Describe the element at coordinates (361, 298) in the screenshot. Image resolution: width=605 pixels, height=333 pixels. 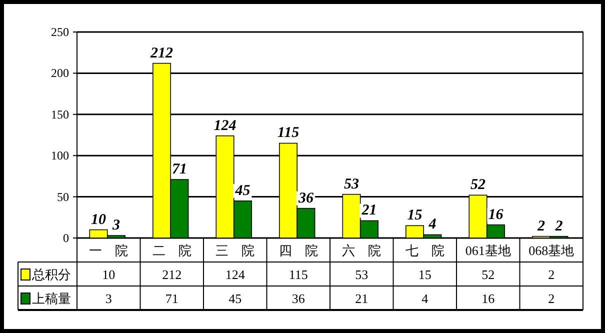
I see `data-label: 21` at that location.